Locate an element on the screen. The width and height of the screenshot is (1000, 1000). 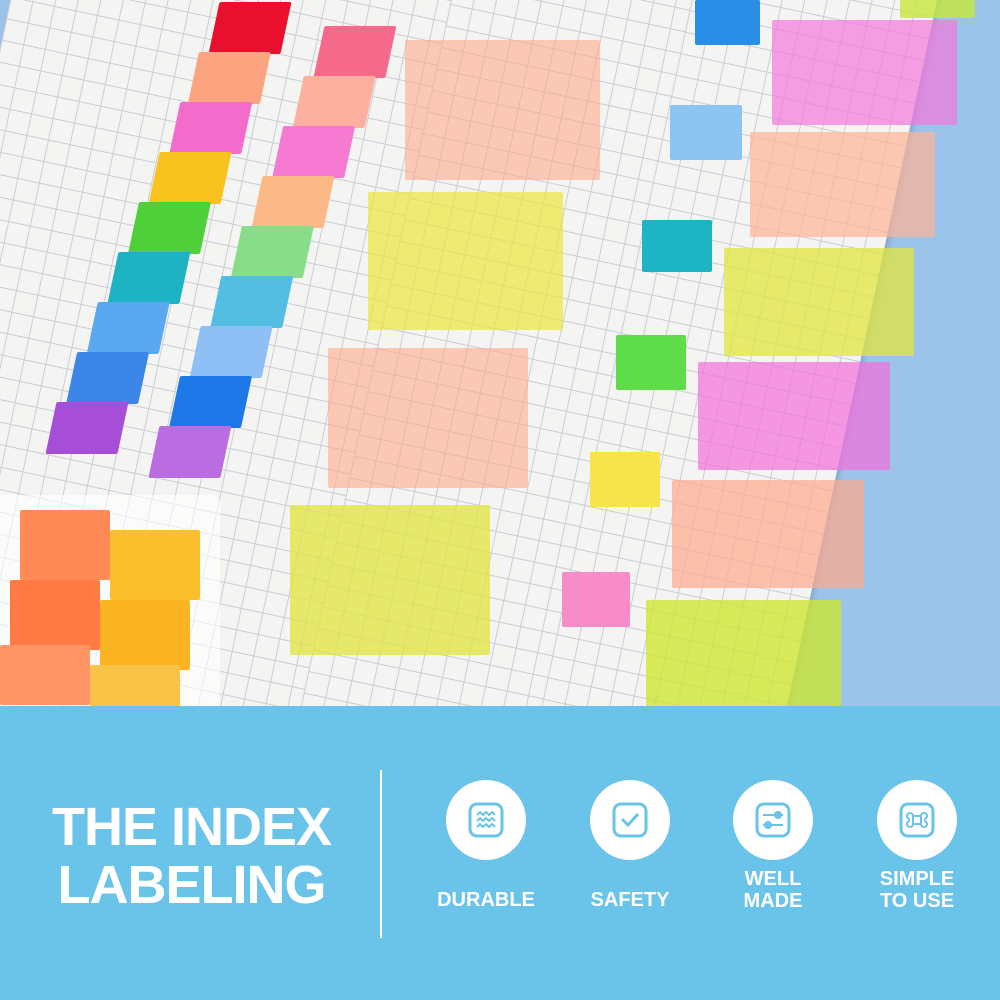
wavy-lines-icon is located at coordinates (486, 820).